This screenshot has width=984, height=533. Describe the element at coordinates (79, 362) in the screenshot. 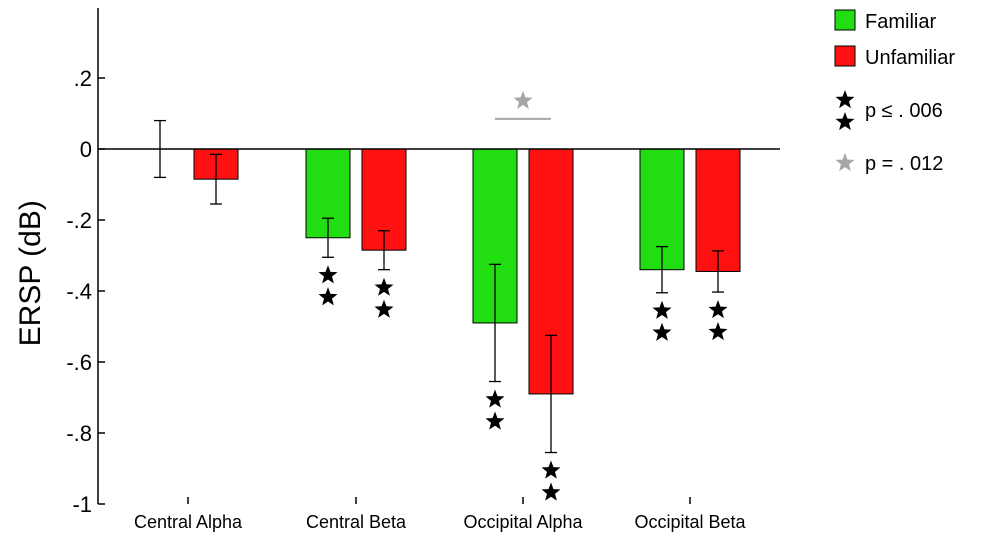

I see `y-tick-label: -.6` at that location.